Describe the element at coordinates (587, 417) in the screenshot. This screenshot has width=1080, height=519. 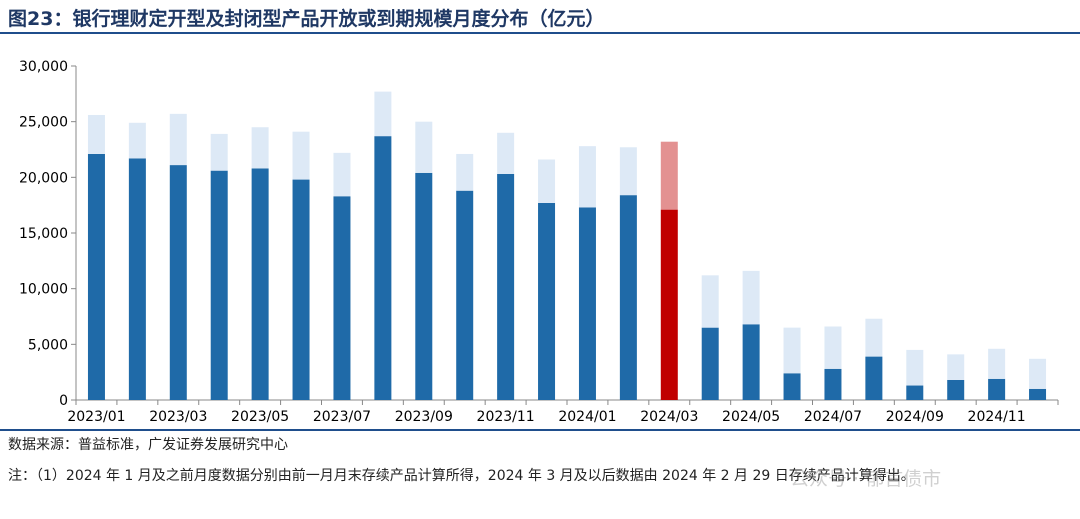
I see `x-tick-label: 2024/01` at that location.